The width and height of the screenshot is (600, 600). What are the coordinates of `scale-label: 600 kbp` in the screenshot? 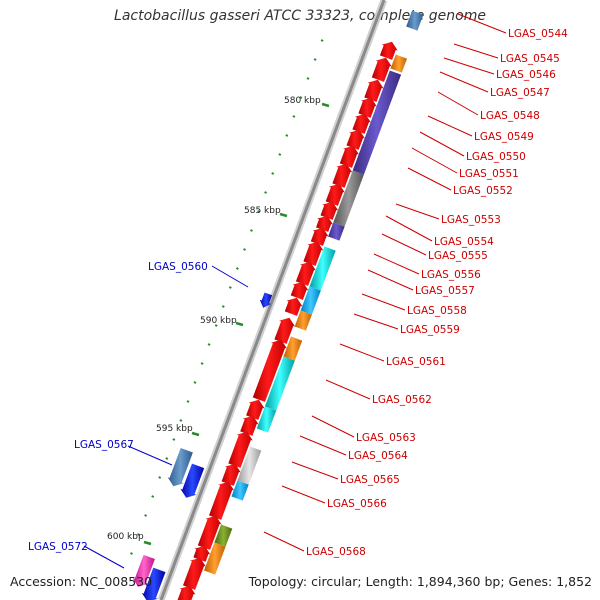 It's located at (125, 537).